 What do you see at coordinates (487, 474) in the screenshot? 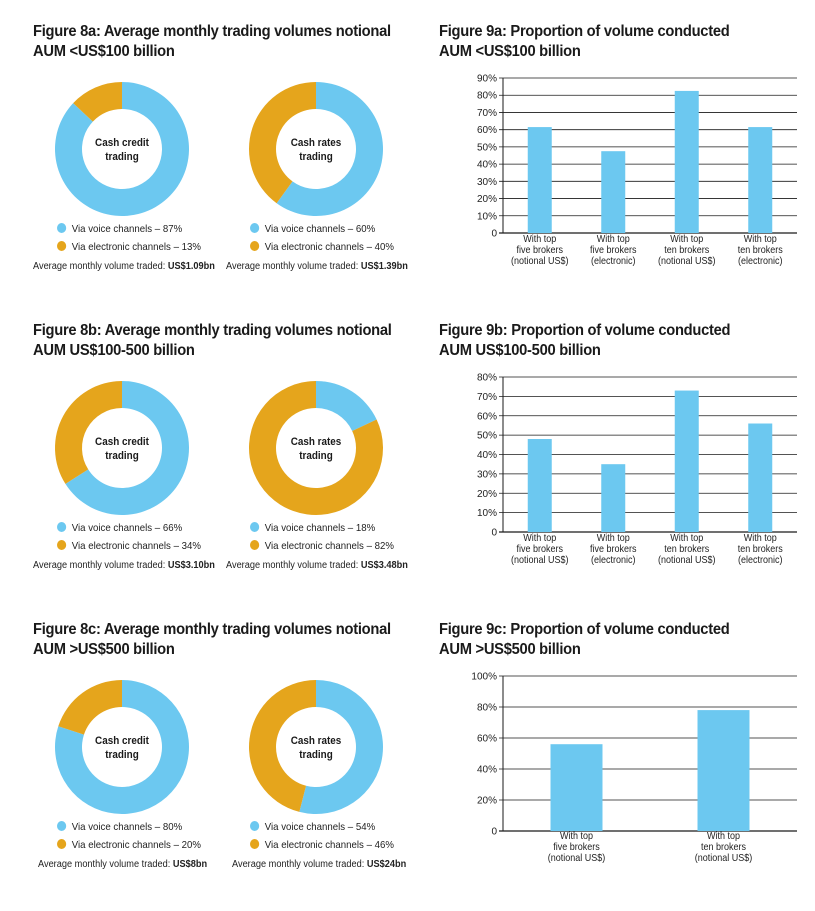
I see `y-tick-label: 30%` at bounding box center [487, 474].